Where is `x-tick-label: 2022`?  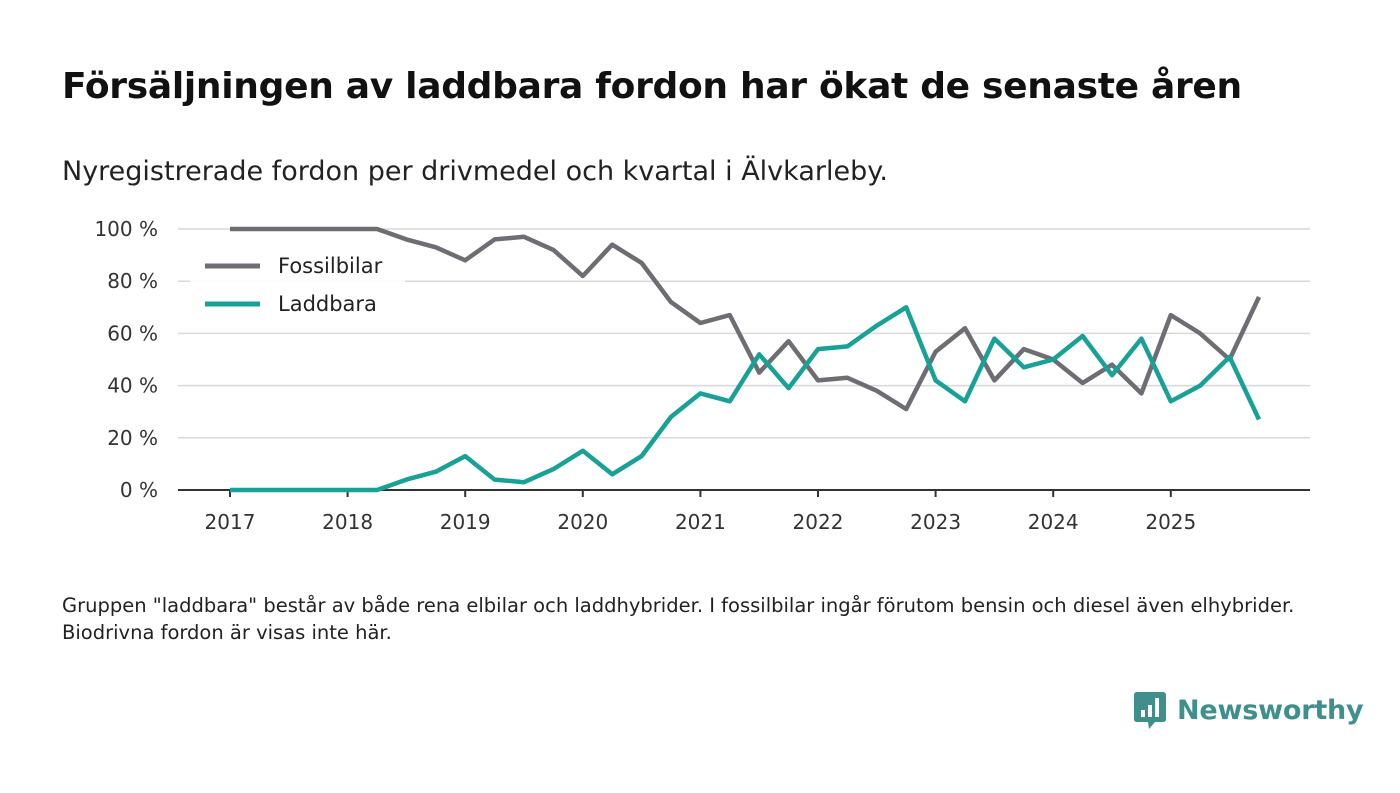
x-tick-label: 2022 is located at coordinates (818, 522).